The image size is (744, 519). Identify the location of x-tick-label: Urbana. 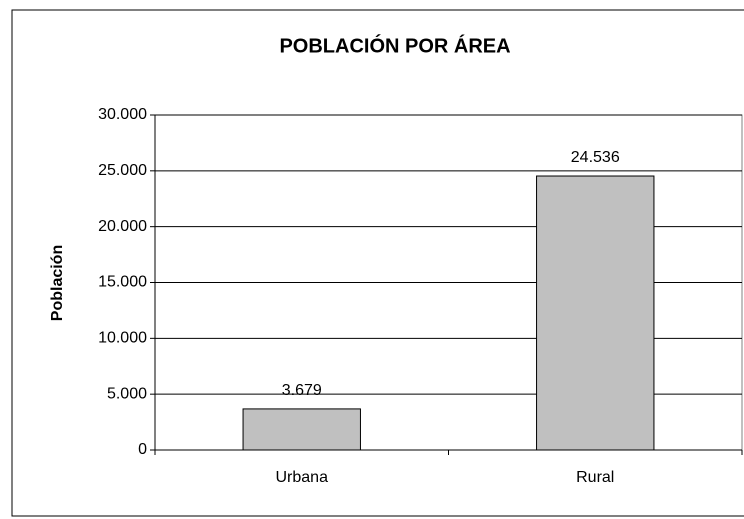
(302, 477).